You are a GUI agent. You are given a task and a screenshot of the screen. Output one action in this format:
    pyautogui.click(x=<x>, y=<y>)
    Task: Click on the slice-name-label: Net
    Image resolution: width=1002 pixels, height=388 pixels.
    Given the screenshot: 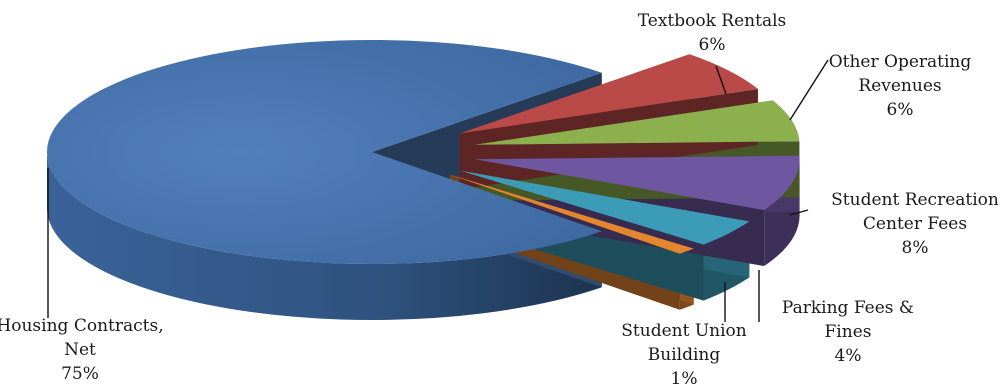 What is the action you would take?
    pyautogui.click(x=80, y=350)
    